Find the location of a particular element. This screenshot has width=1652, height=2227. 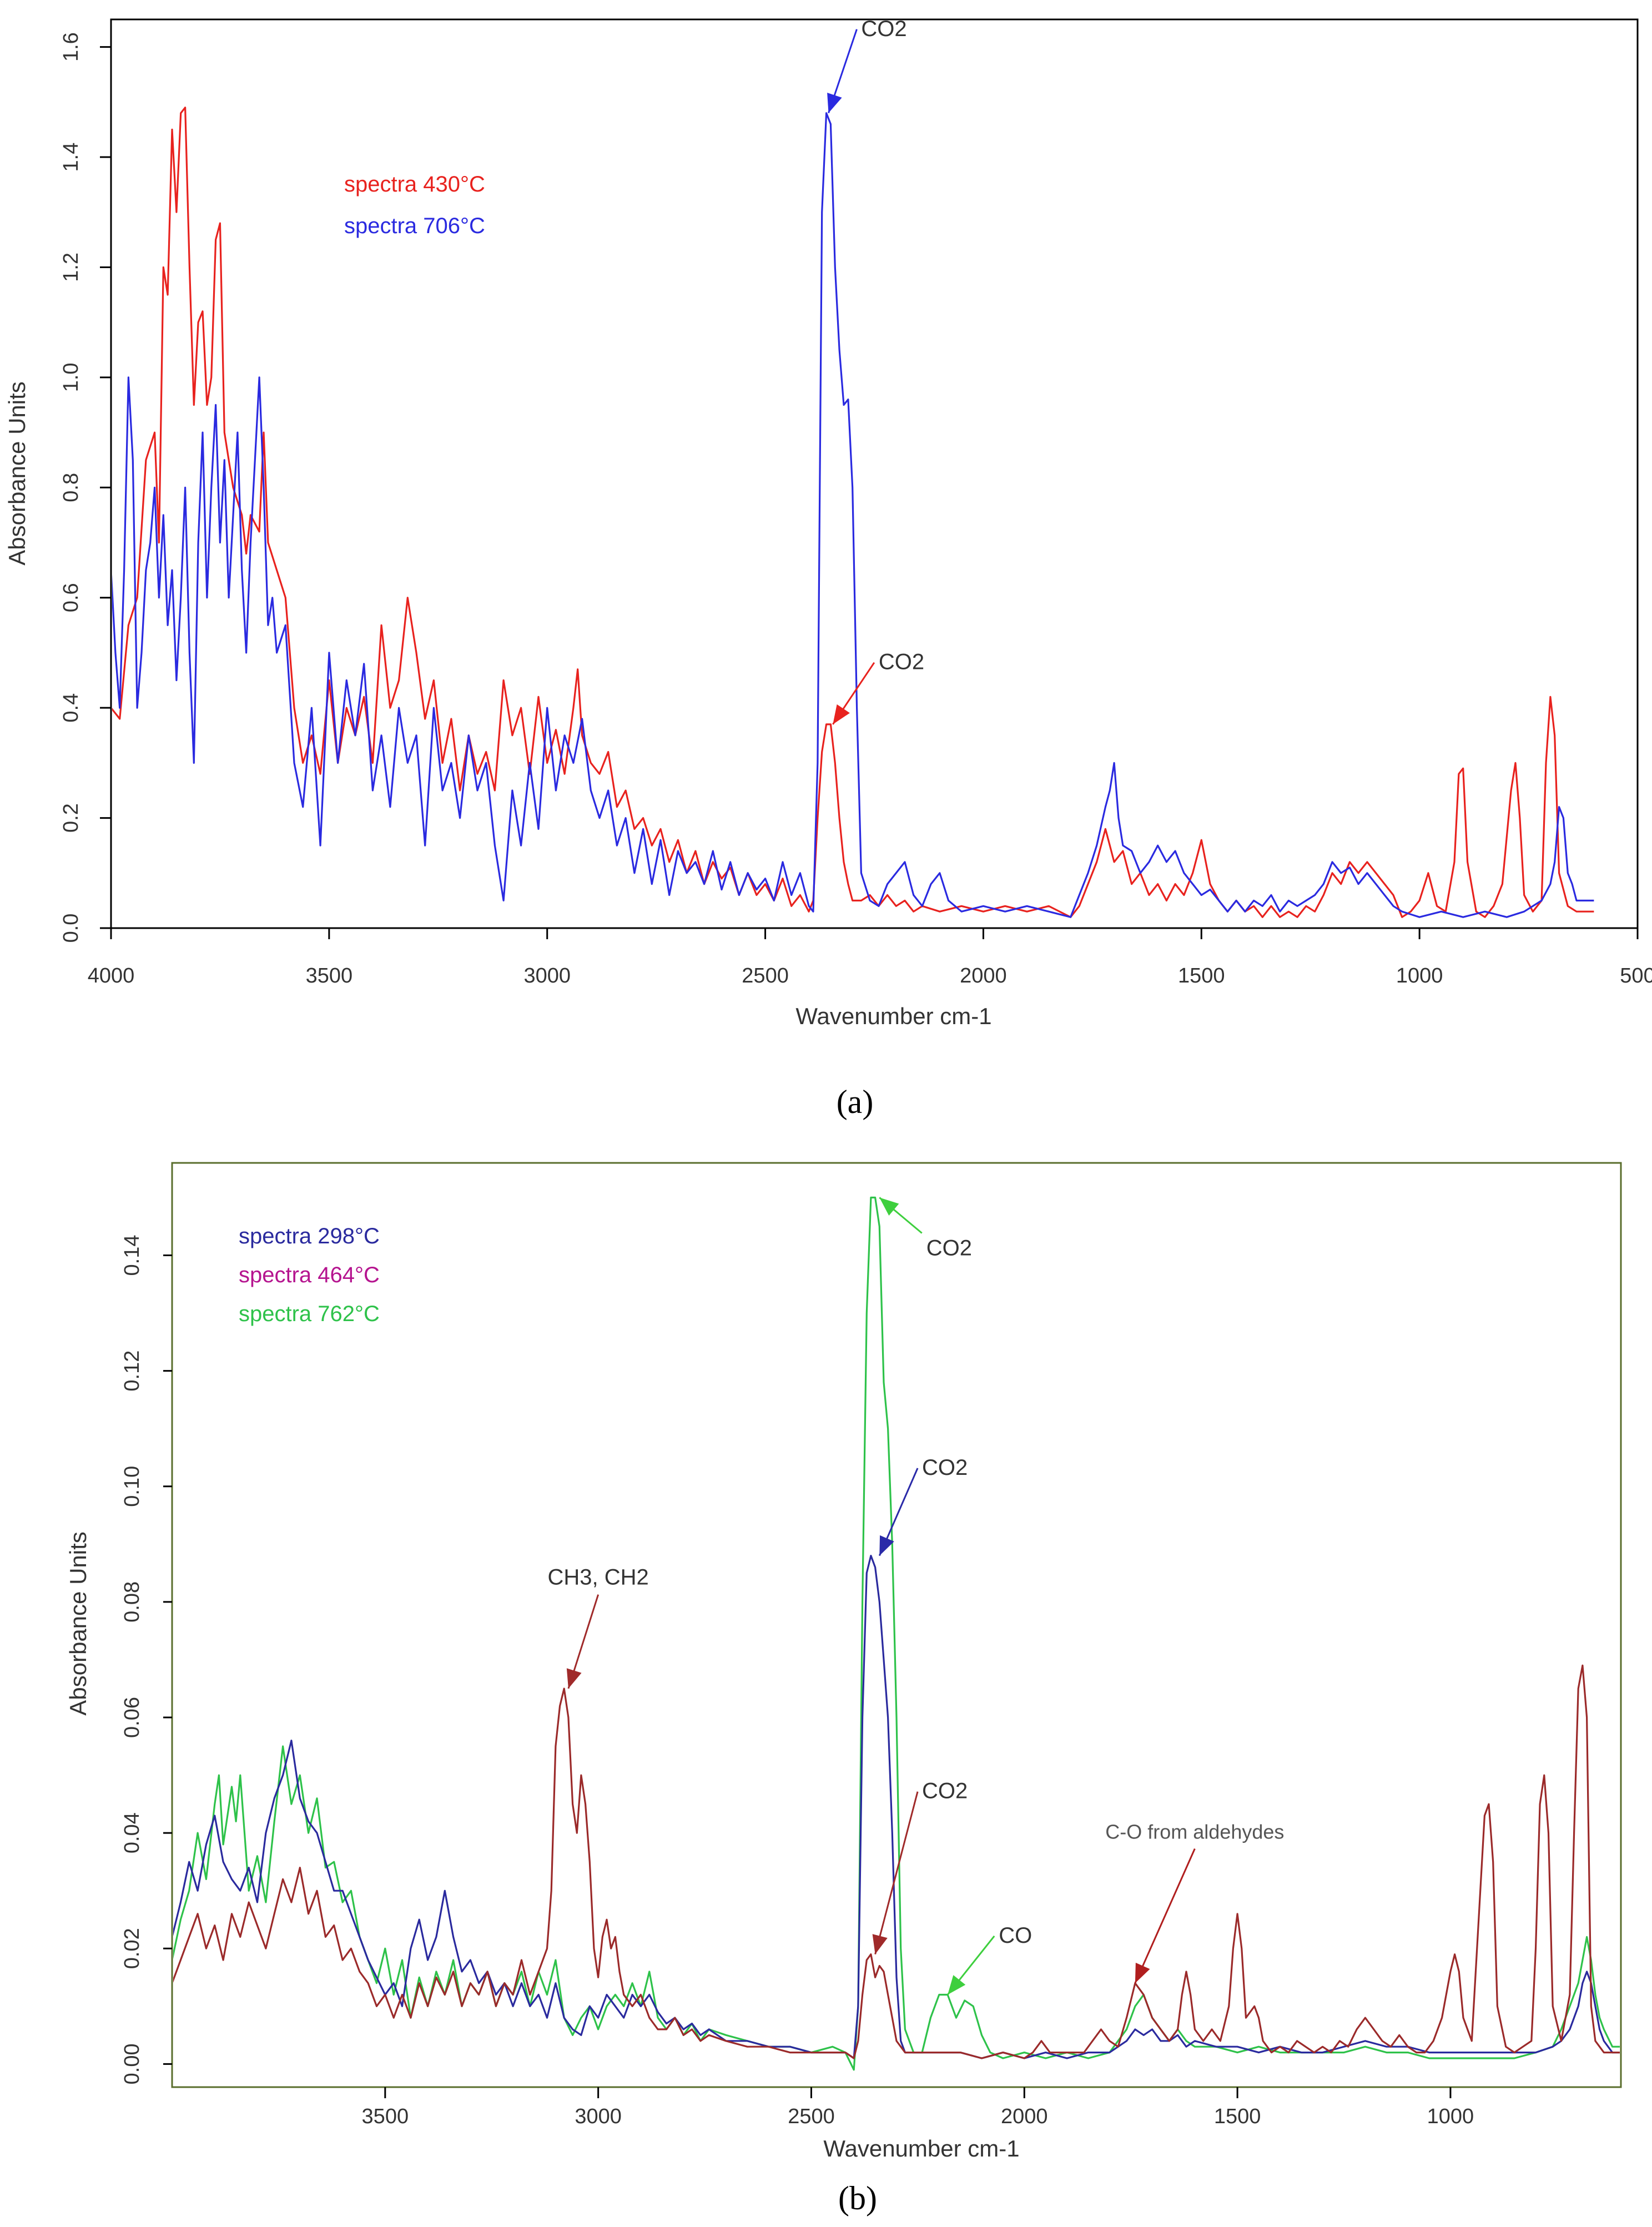

y-tick-label: 0.6 is located at coordinates (71, 597).